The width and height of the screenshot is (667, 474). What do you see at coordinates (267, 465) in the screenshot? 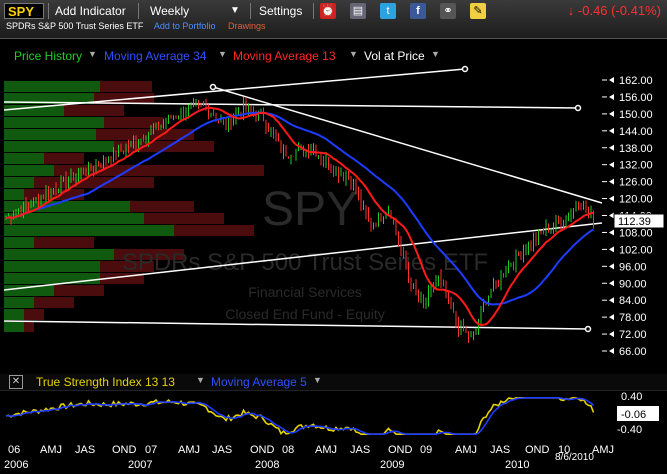
I see `year-label: 2008` at bounding box center [267, 465].